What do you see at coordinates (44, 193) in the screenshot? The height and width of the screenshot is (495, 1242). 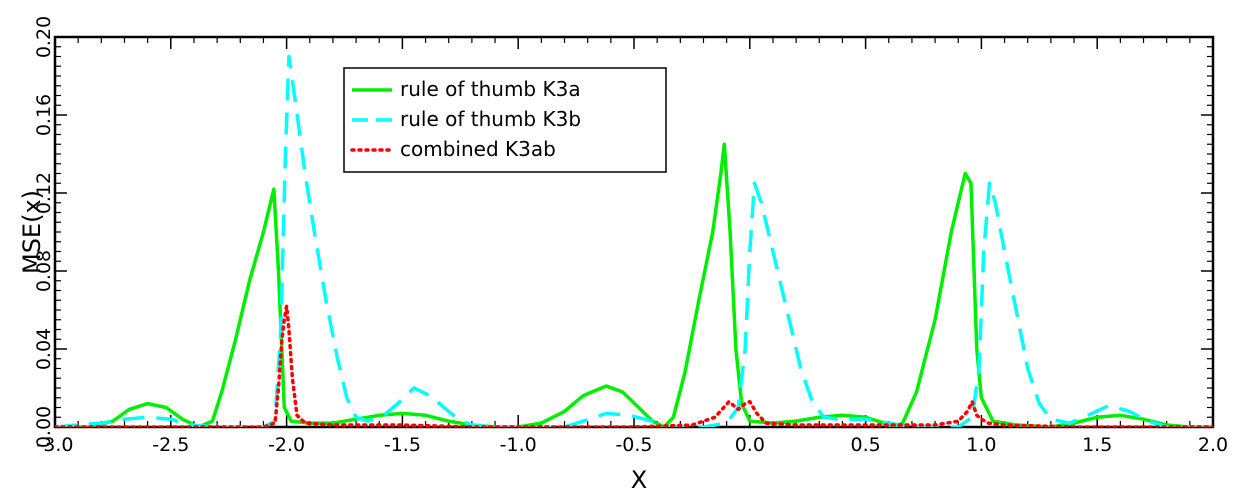 I see `y-tick-label: 0.12` at bounding box center [44, 193].